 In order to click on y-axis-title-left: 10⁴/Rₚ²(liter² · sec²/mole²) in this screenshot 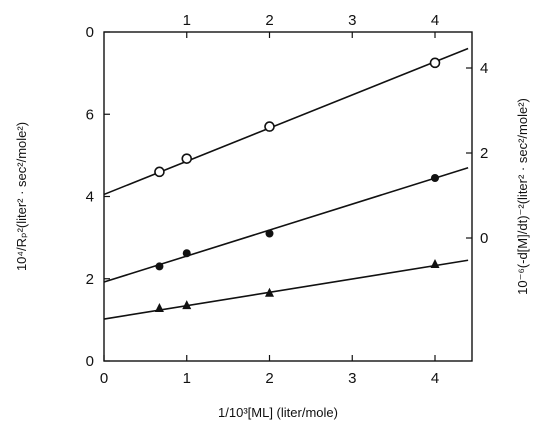, I will do `click(21, 196)`.